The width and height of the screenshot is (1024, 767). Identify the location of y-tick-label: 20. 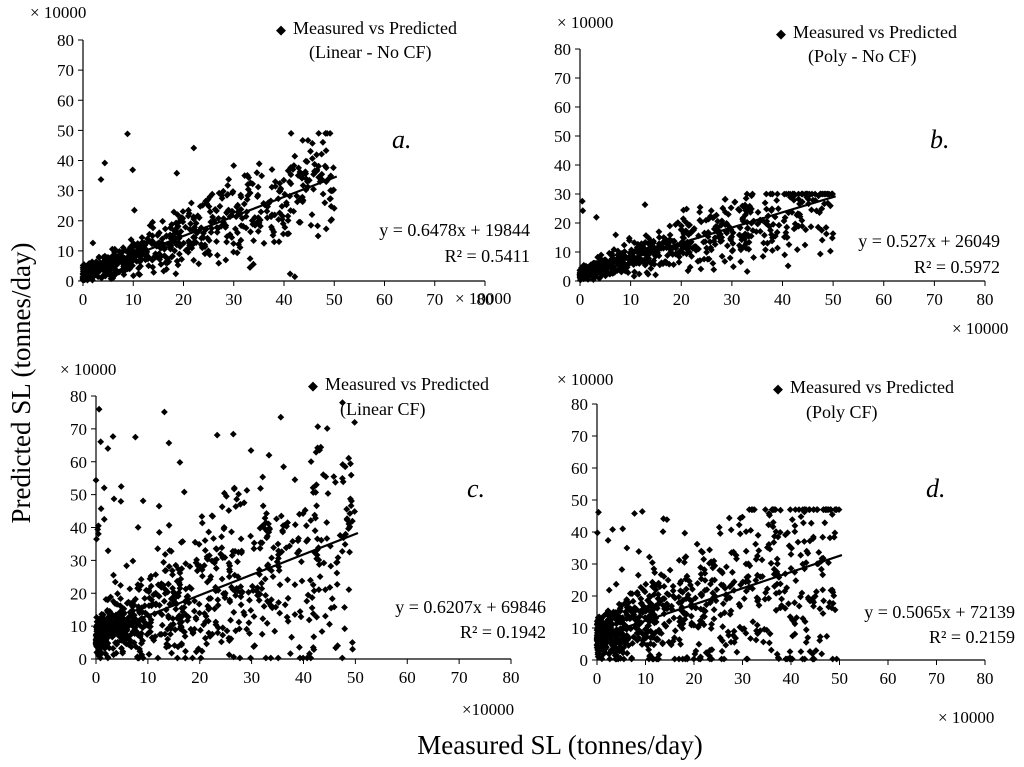
(65, 221).